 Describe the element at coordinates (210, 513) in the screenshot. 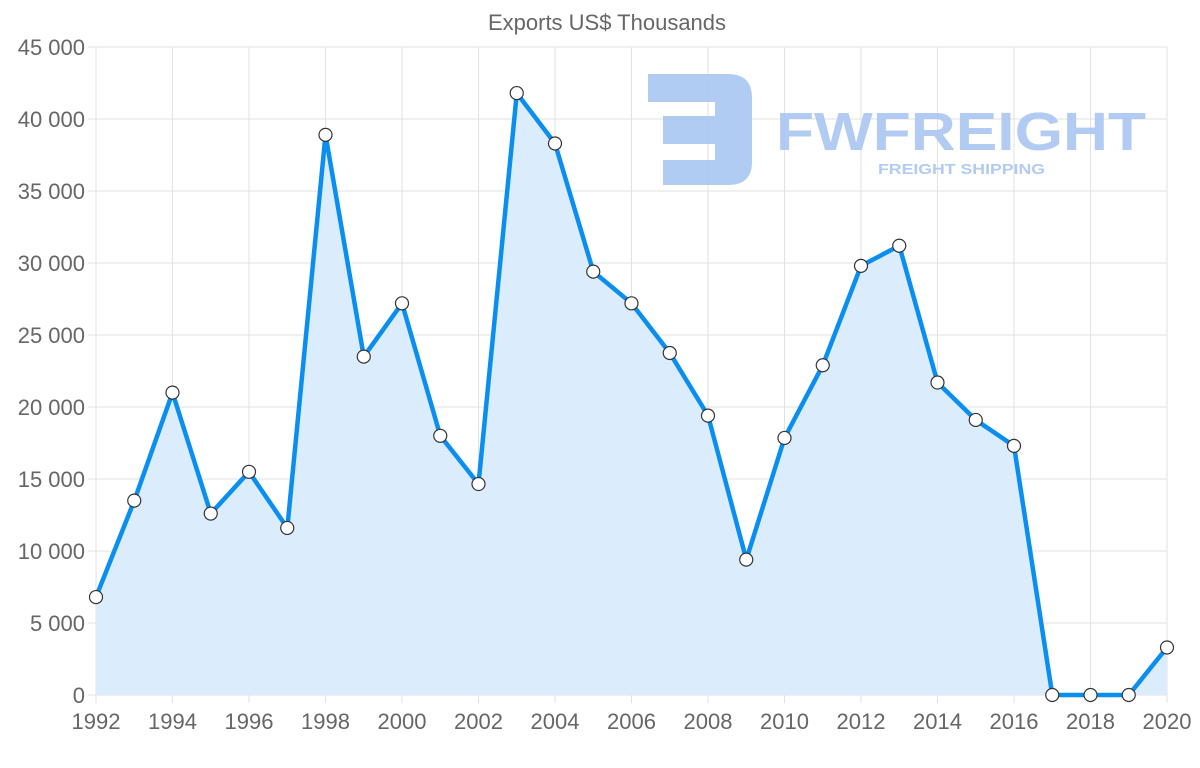

I see `data-point-1995` at that location.